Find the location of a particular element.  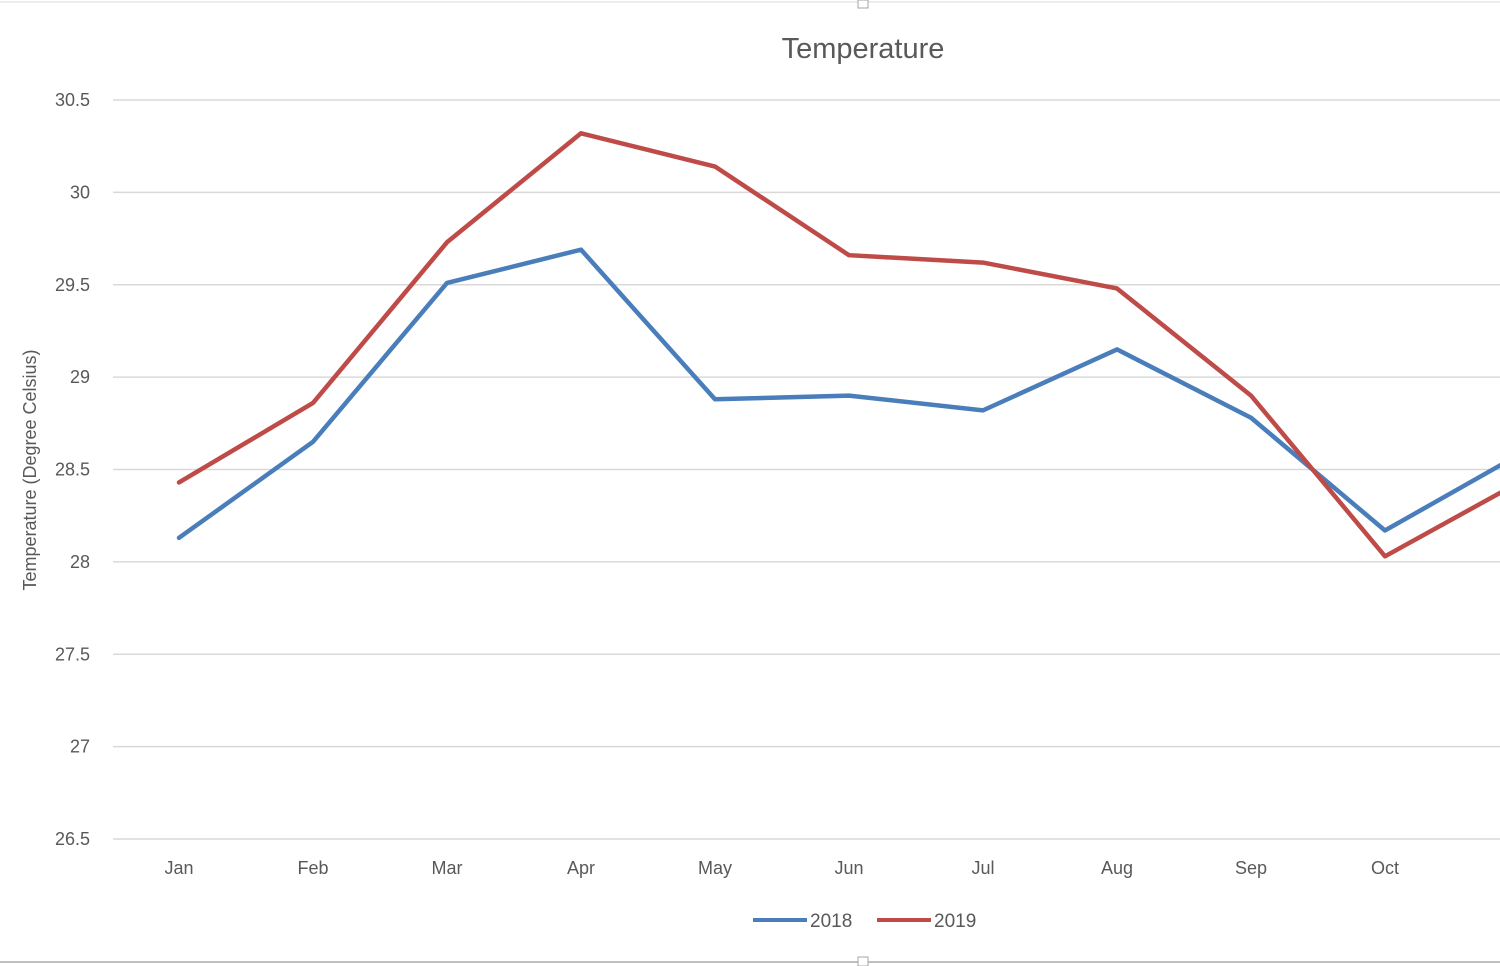

x-tick-label: Mar is located at coordinates (447, 868).